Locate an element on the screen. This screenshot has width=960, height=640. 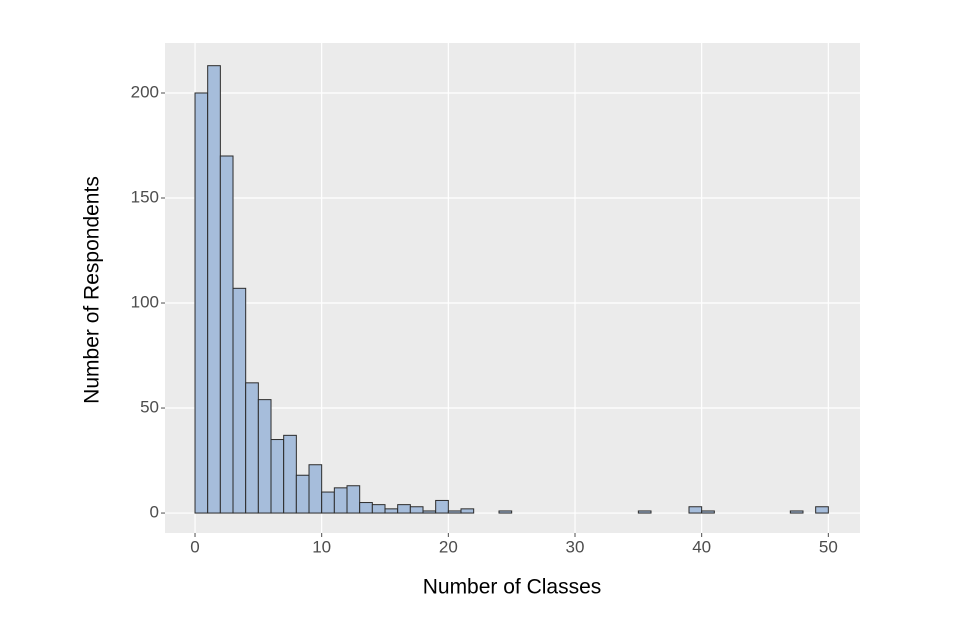
y-axis-title: Number of Respondents is located at coordinates (92, 290).